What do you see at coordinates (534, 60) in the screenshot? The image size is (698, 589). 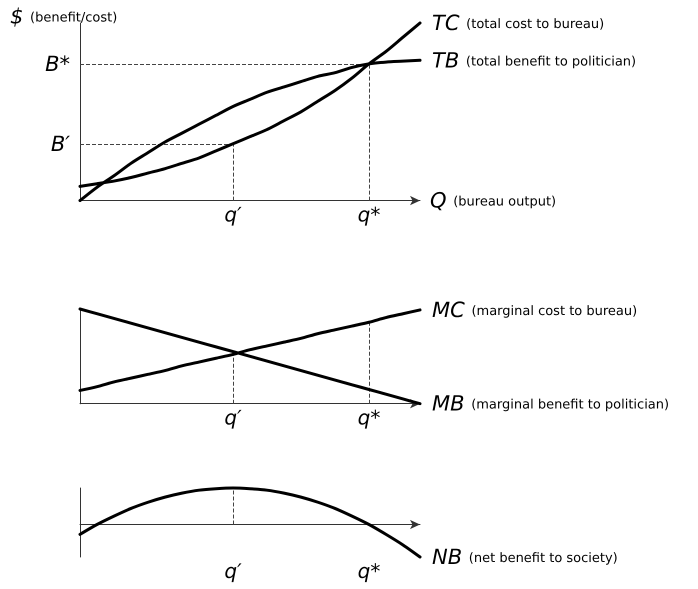 I see `series-label: TB (total benefit to politician)` at bounding box center [534, 60].